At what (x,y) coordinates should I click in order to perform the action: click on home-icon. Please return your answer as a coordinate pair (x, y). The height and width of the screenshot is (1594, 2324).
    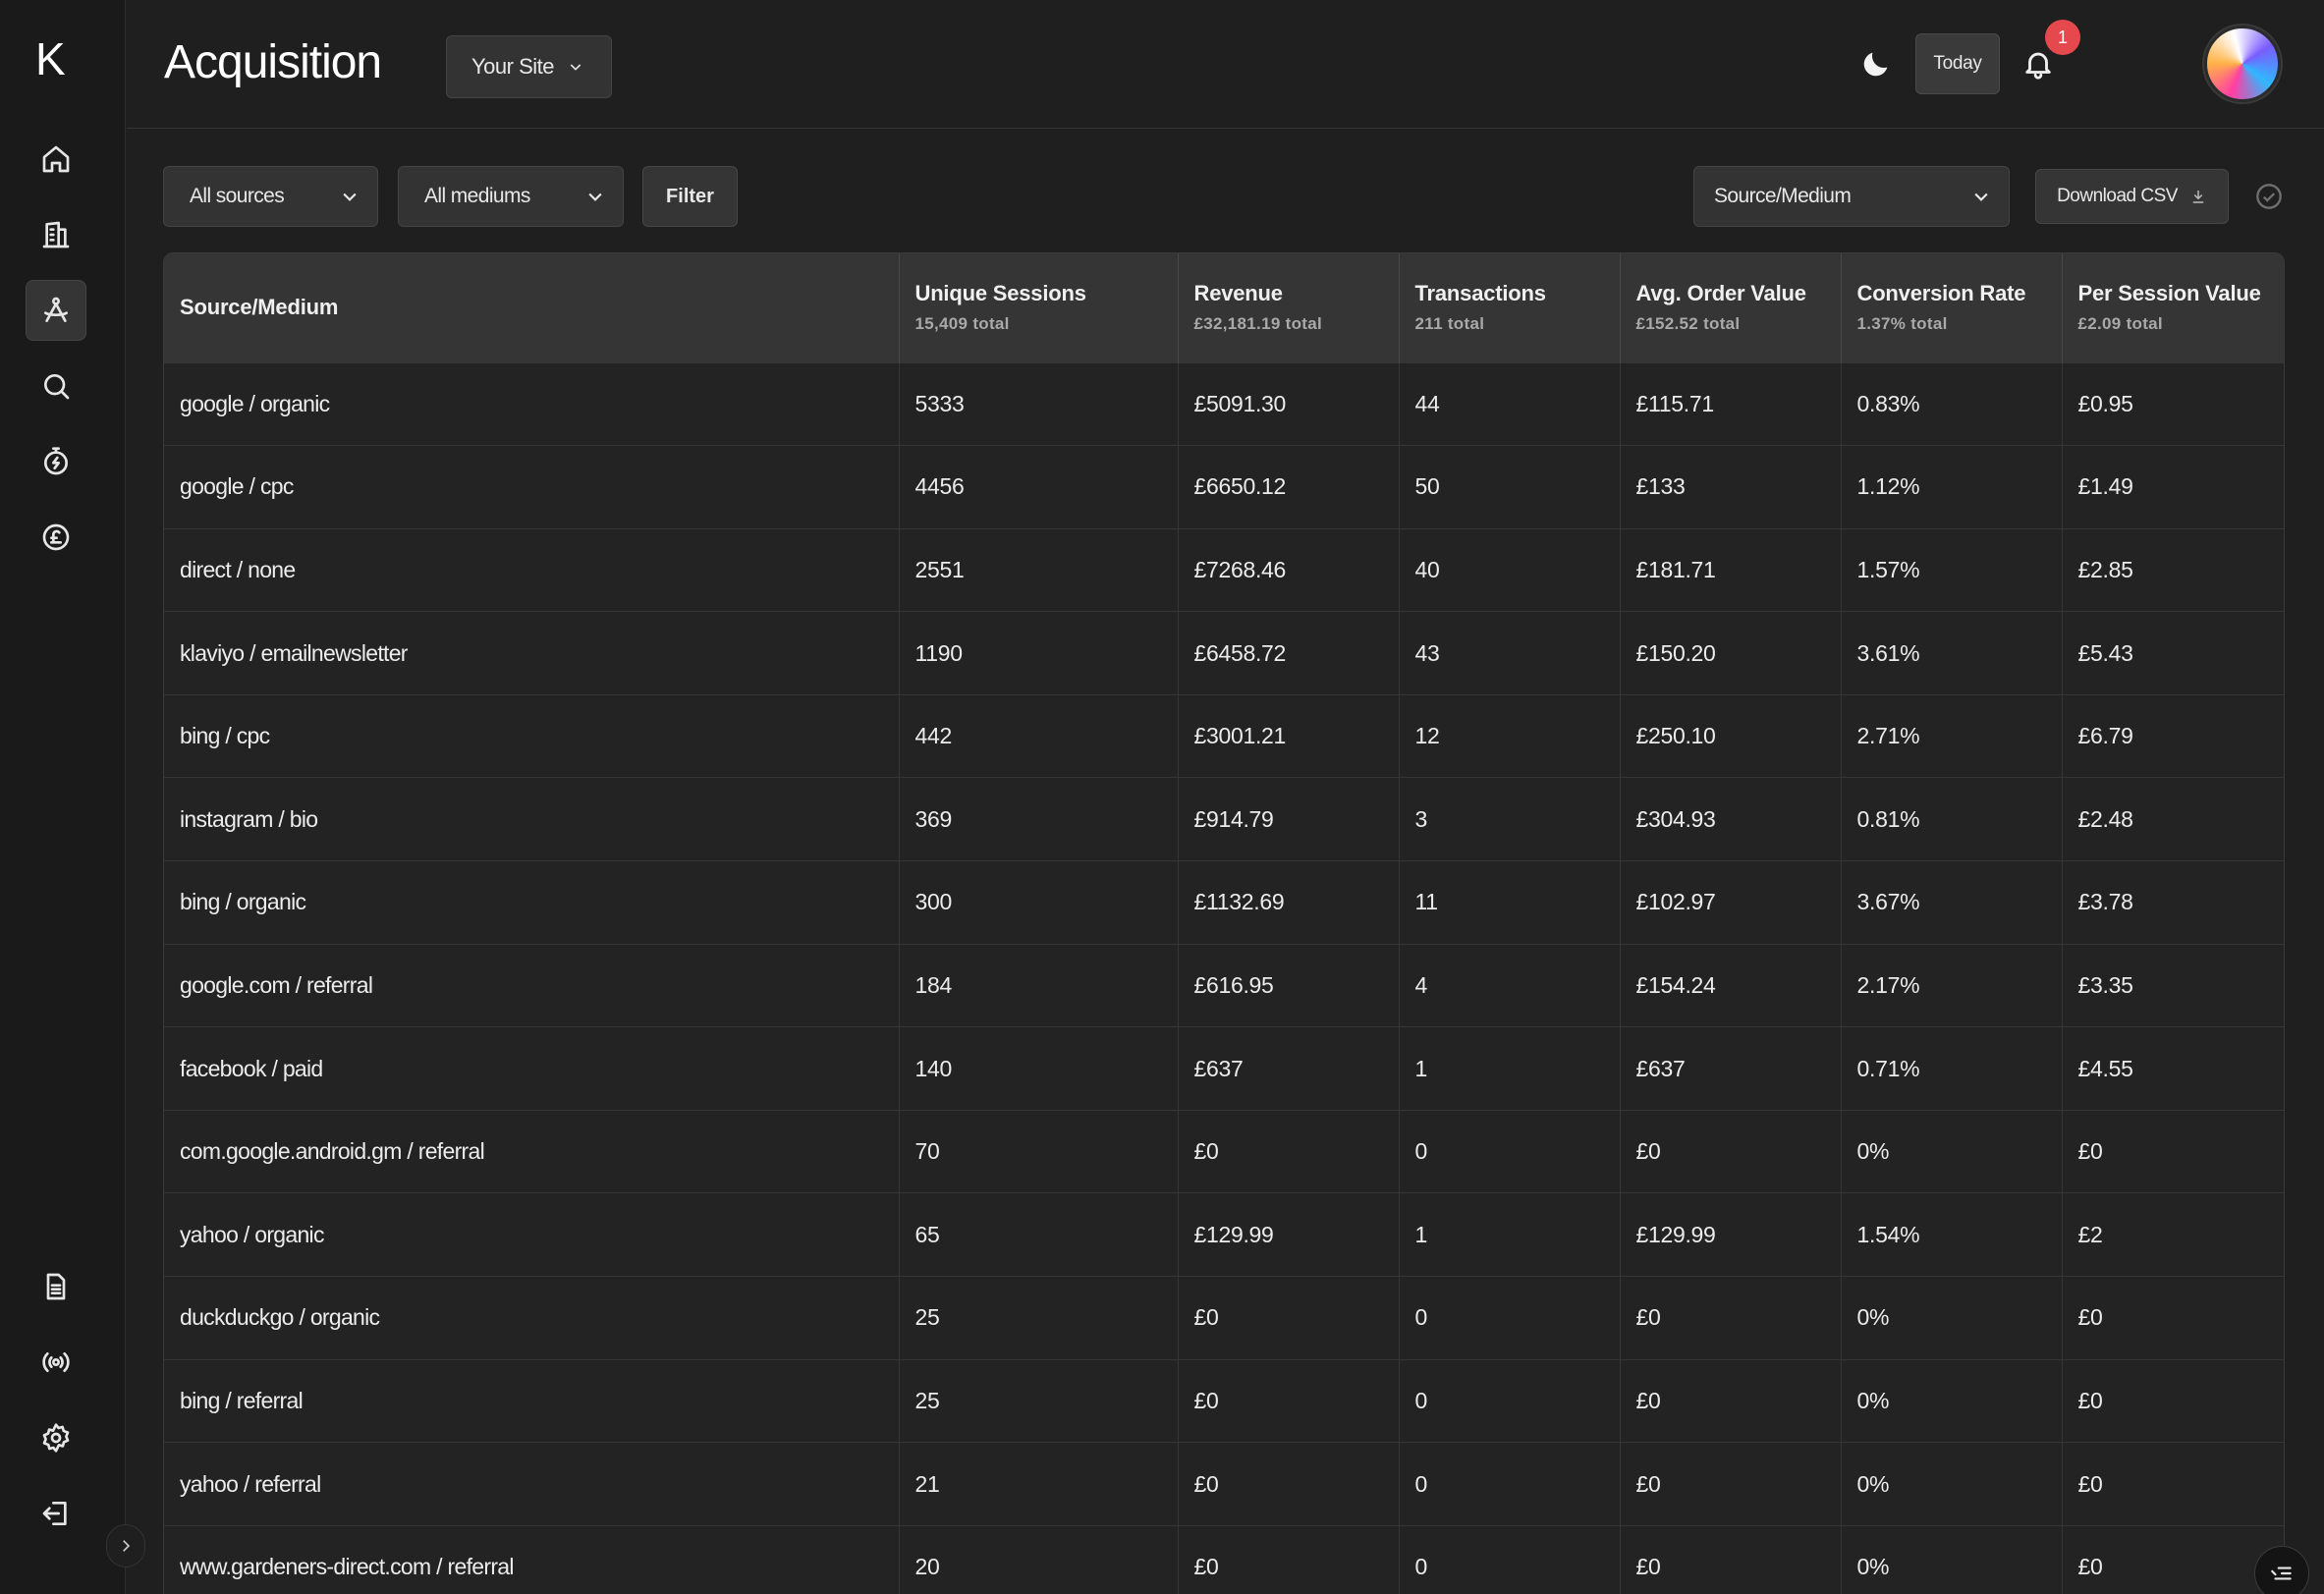
    Looking at the image, I should click on (56, 159).